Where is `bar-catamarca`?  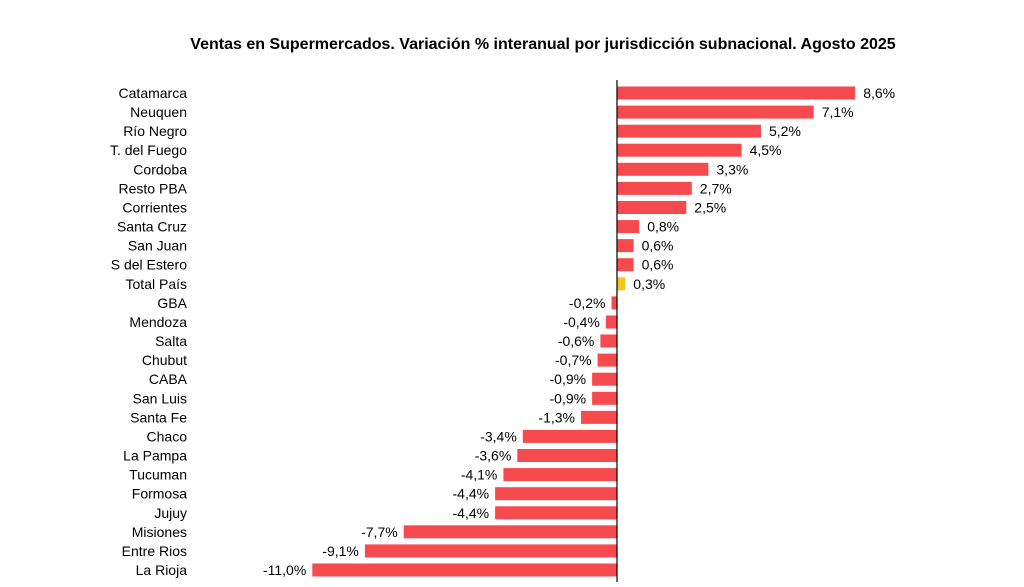 bar-catamarca is located at coordinates (736, 93).